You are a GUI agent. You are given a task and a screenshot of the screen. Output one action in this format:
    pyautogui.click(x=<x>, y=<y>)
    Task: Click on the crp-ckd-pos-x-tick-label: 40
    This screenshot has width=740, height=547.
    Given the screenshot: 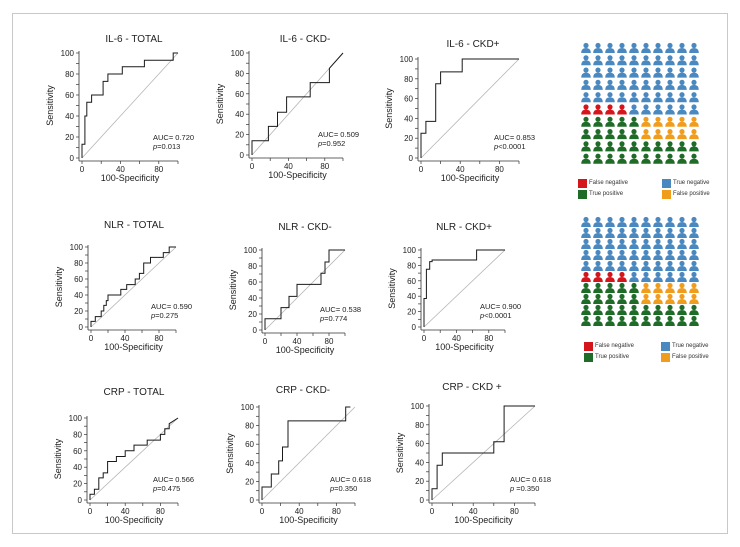 What is the action you would take?
    pyautogui.click(x=473, y=511)
    